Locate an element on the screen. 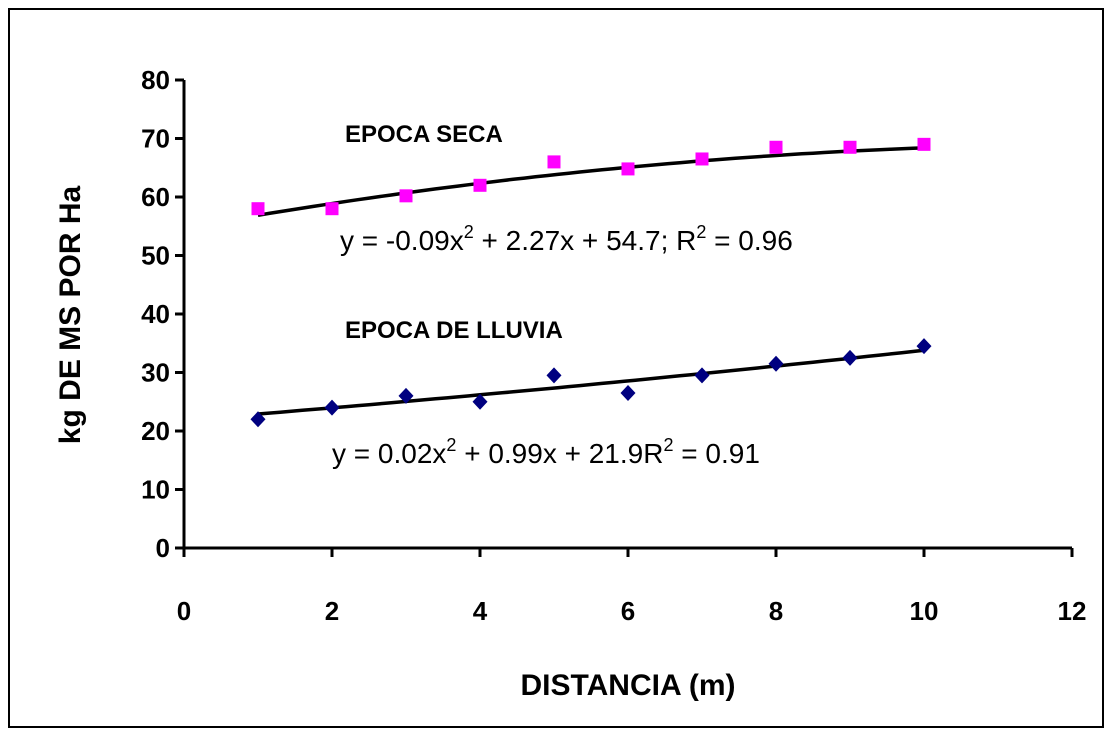 Image resolution: width=1112 pixels, height=734 pixels. trendline-epoca-de-lluvia is located at coordinates (591, 382).